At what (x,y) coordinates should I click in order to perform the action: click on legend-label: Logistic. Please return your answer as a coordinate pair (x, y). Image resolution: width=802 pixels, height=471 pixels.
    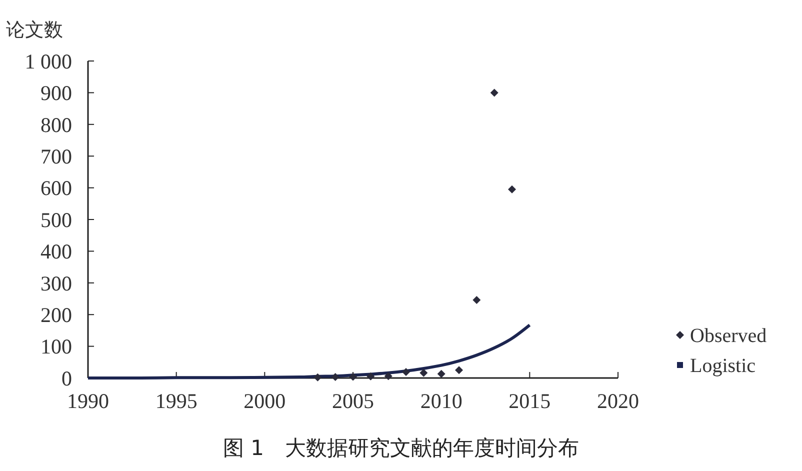
    Looking at the image, I should click on (723, 366).